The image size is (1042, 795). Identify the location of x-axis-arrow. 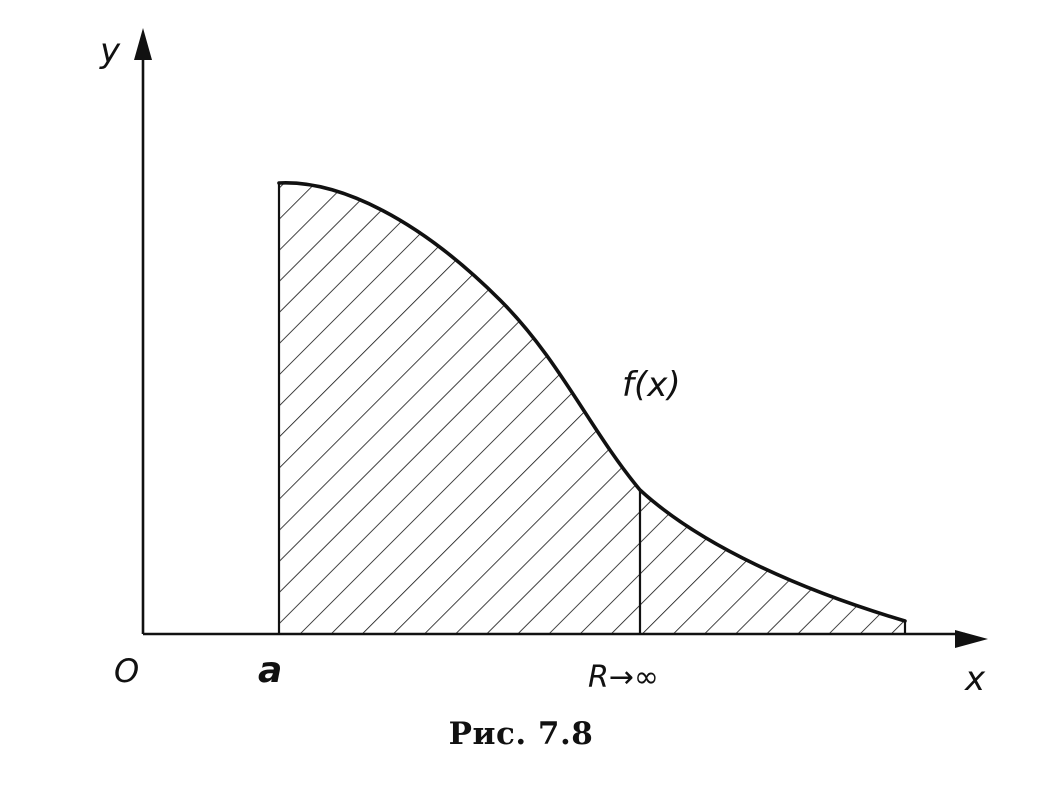
(971, 639).